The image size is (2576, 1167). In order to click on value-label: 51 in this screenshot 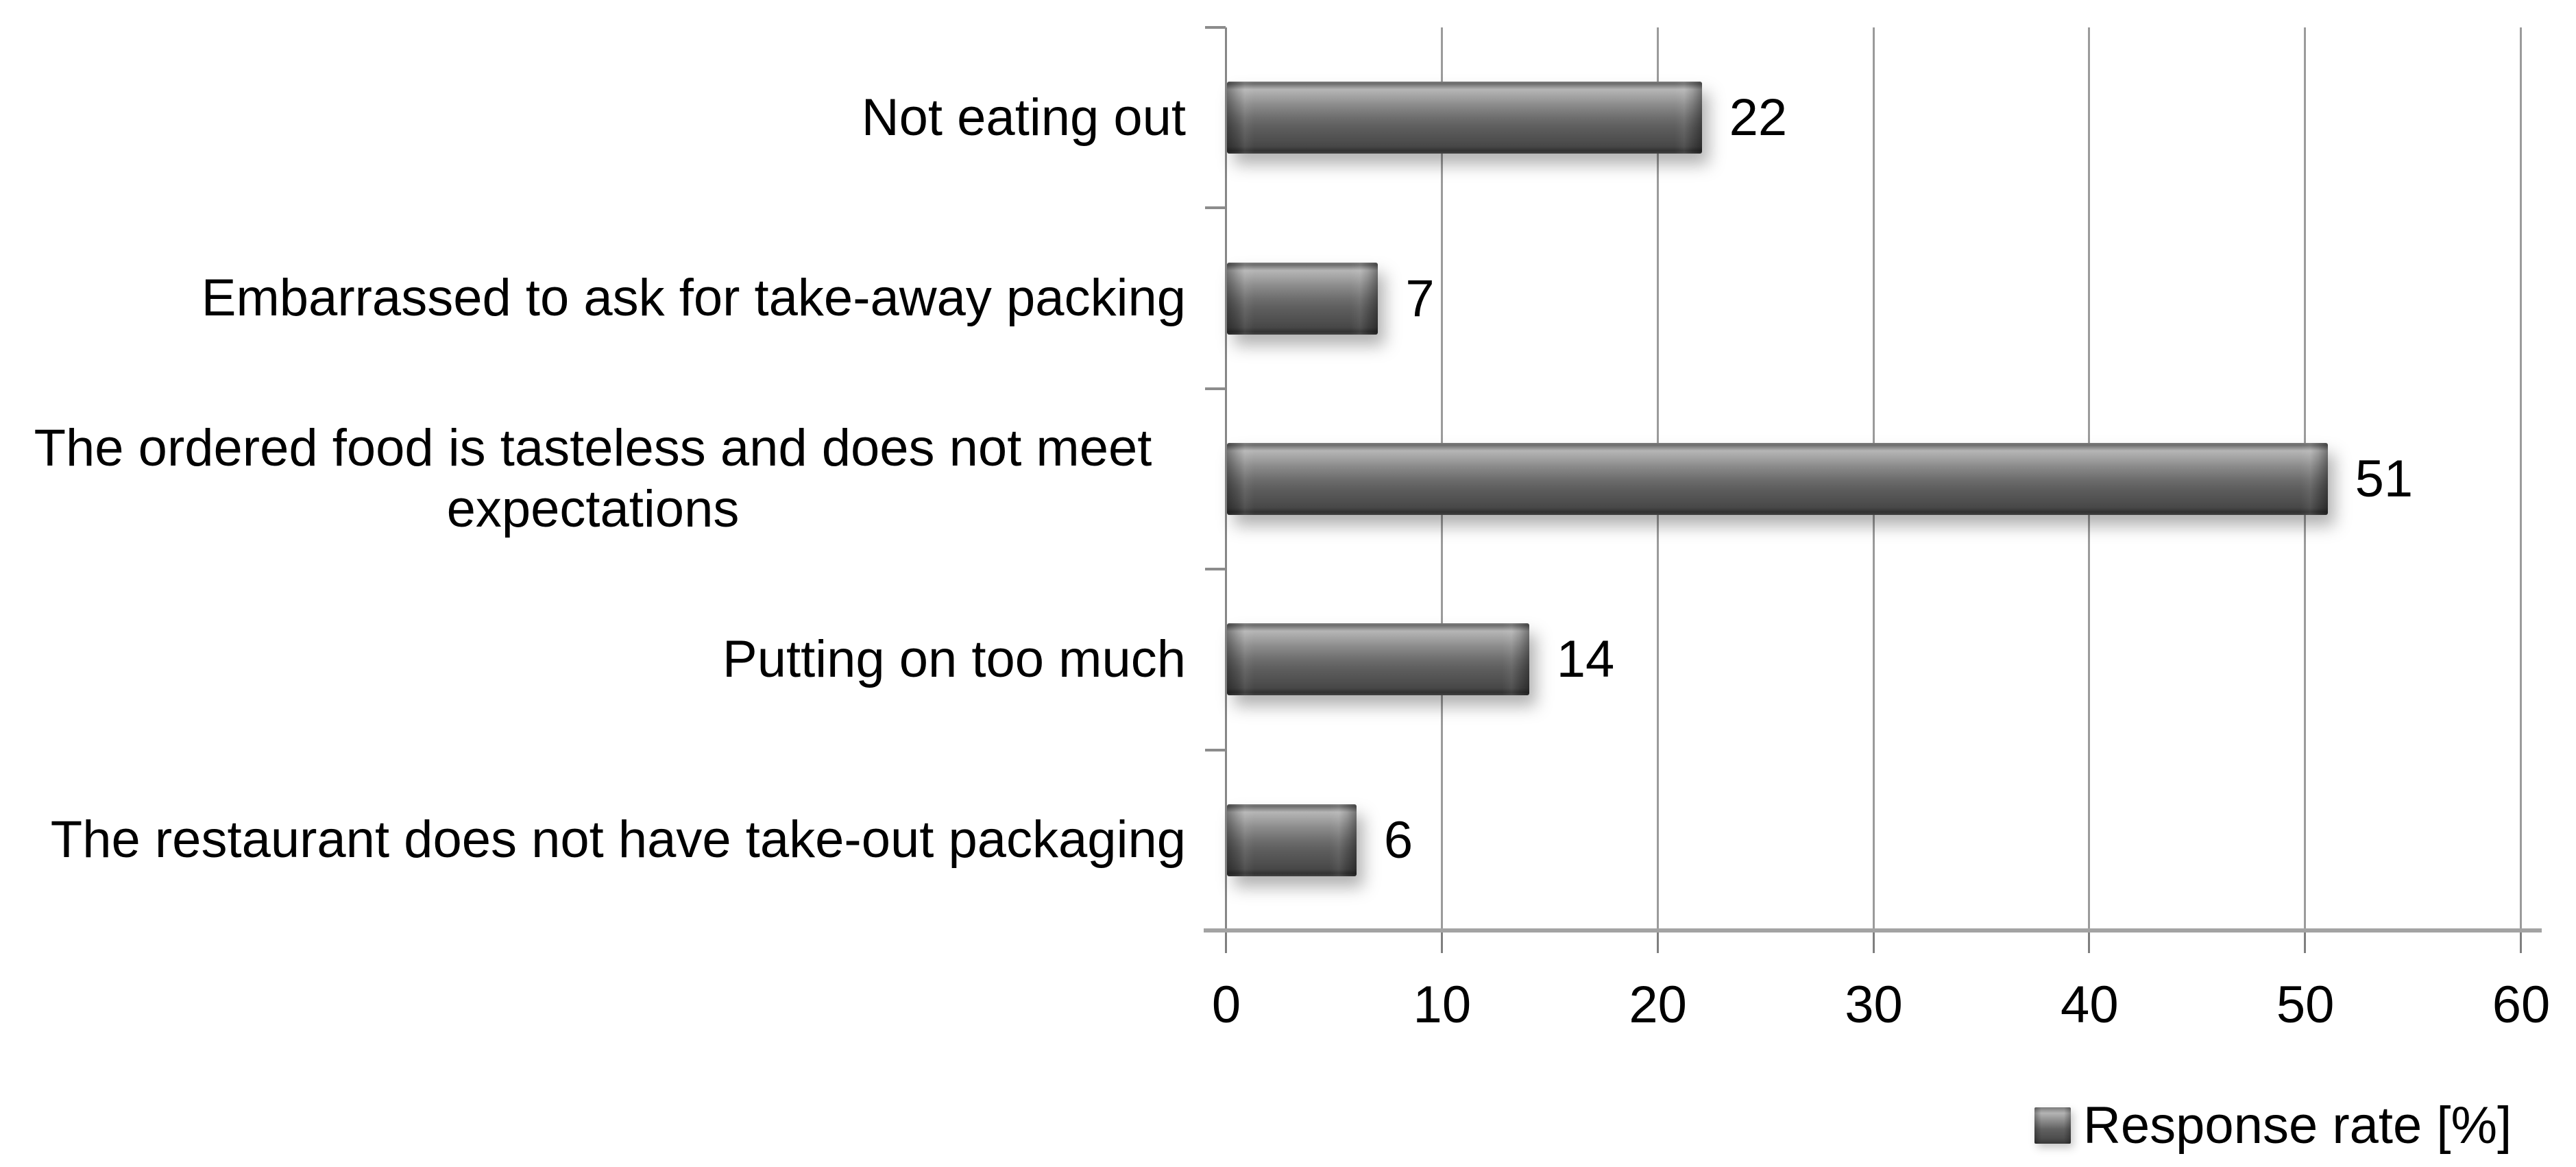, I will do `click(2384, 479)`.